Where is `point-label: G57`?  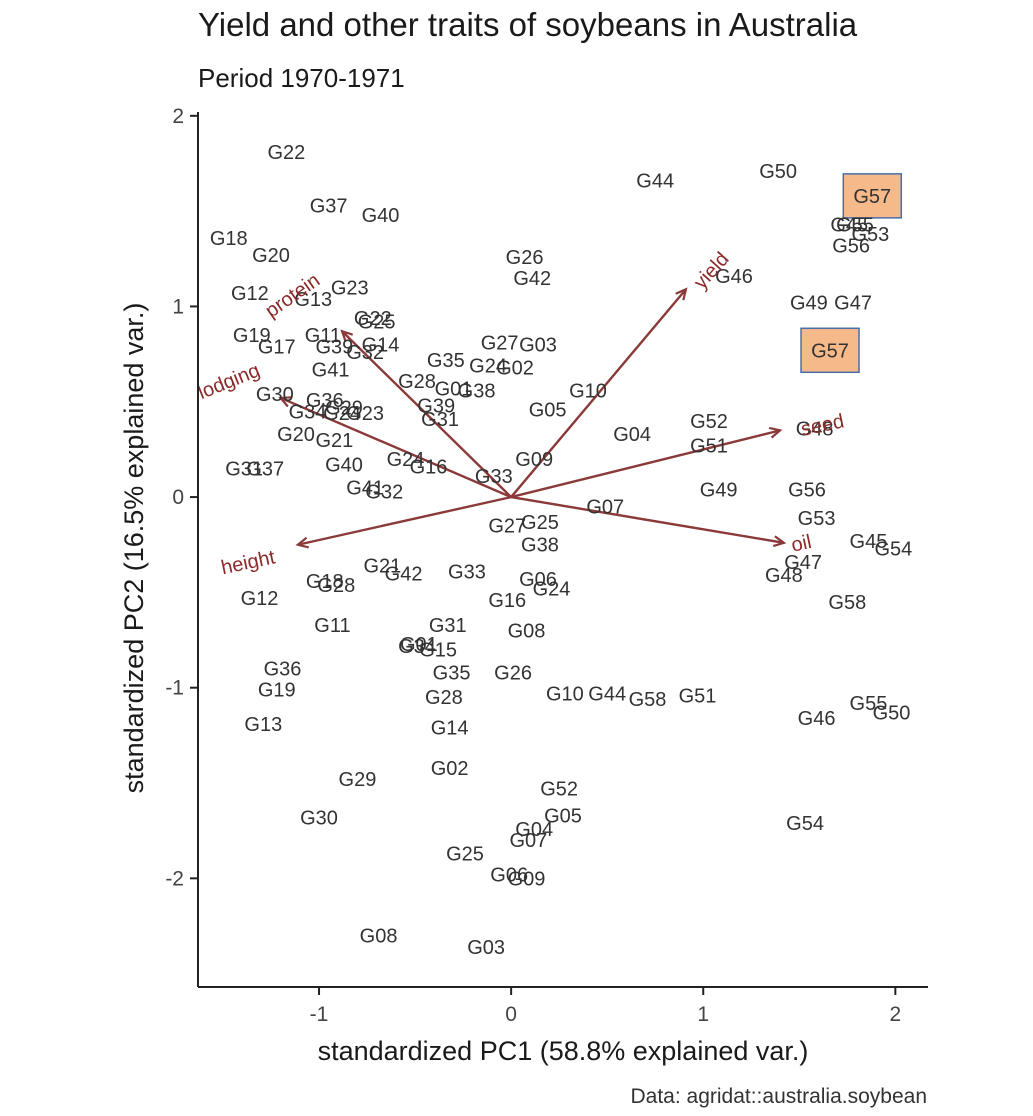
point-label: G57 is located at coordinates (872, 197).